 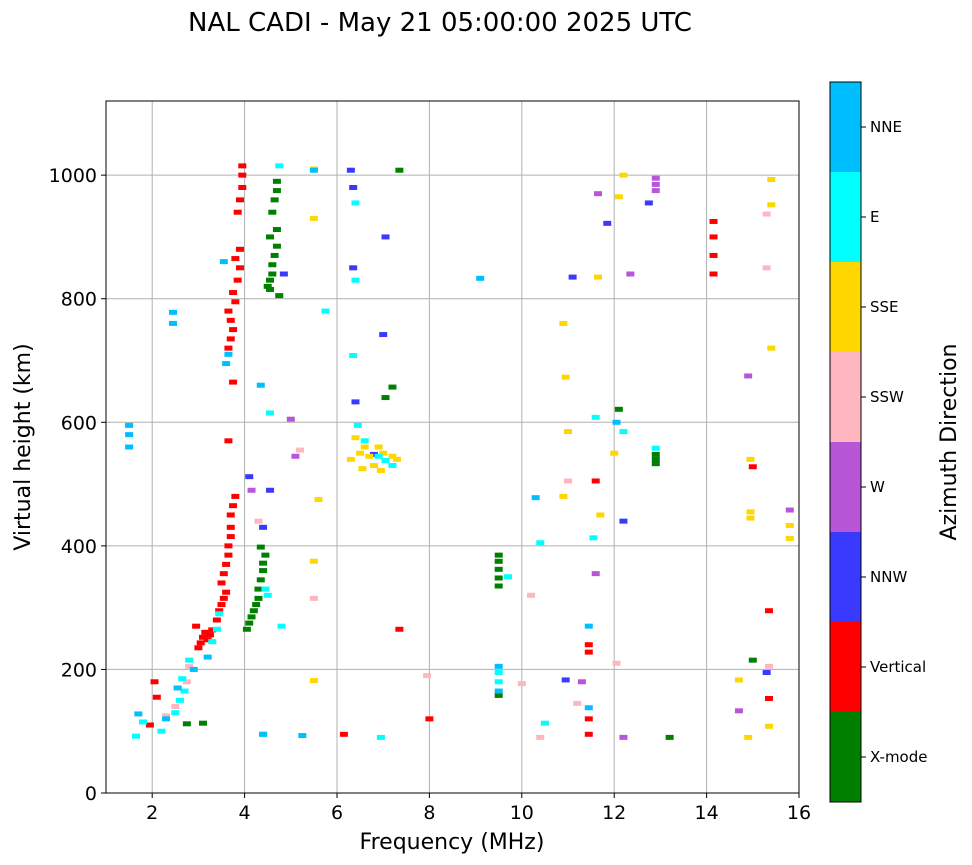 What do you see at coordinates (73, 176) in the screenshot?
I see `y-tick-label: 1000` at bounding box center [73, 176].